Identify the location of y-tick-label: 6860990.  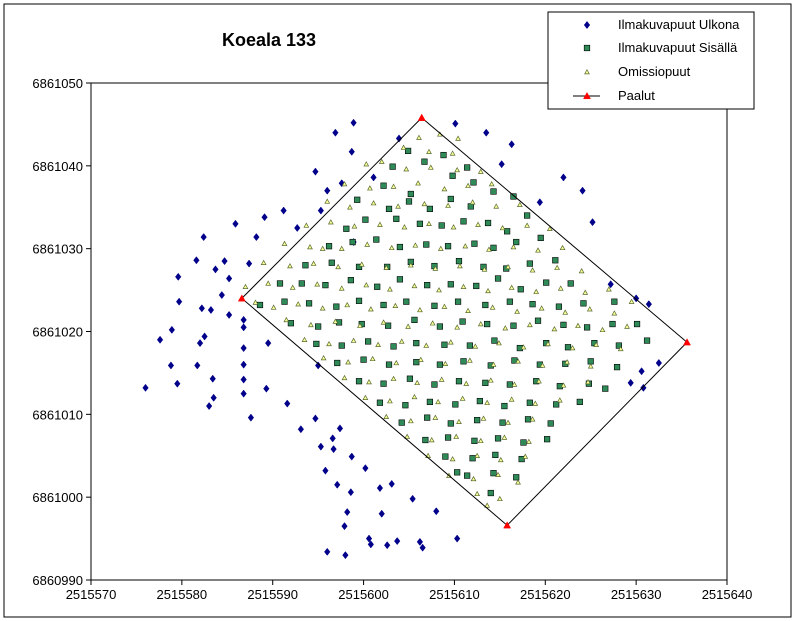
(57, 580).